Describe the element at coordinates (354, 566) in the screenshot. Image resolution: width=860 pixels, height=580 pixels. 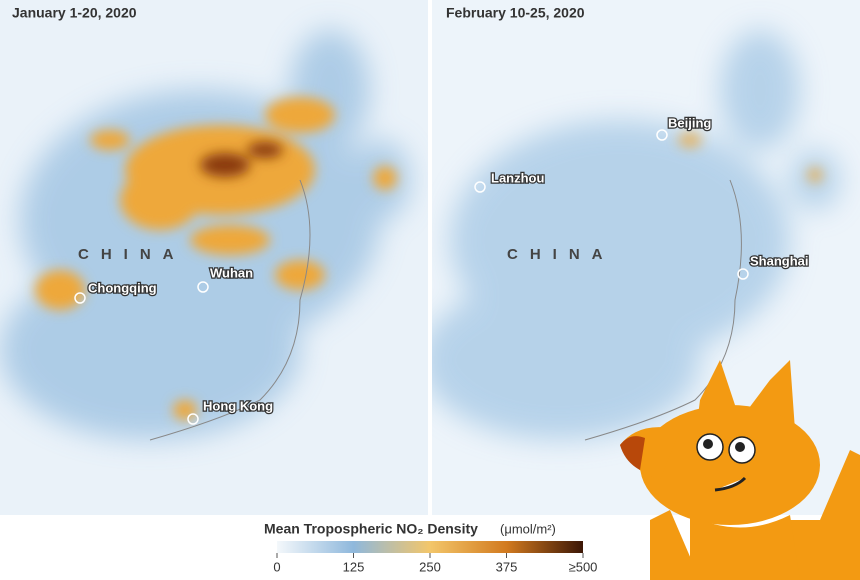
I see `tick-label: 125` at that location.